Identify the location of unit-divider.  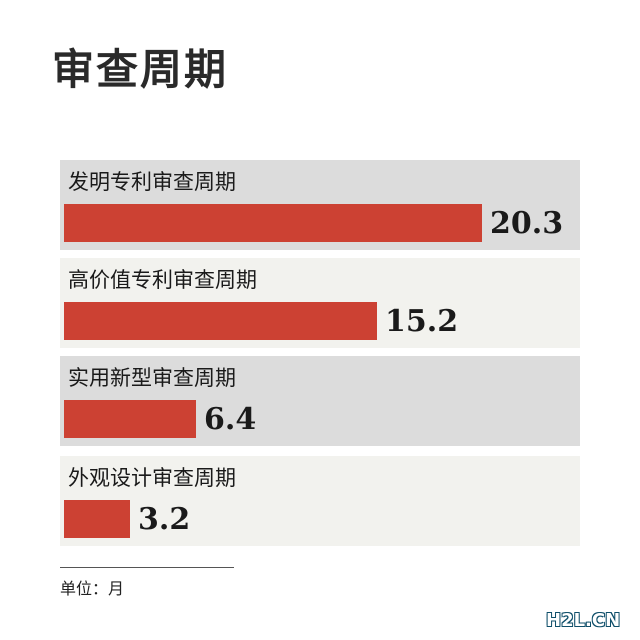
(147, 567).